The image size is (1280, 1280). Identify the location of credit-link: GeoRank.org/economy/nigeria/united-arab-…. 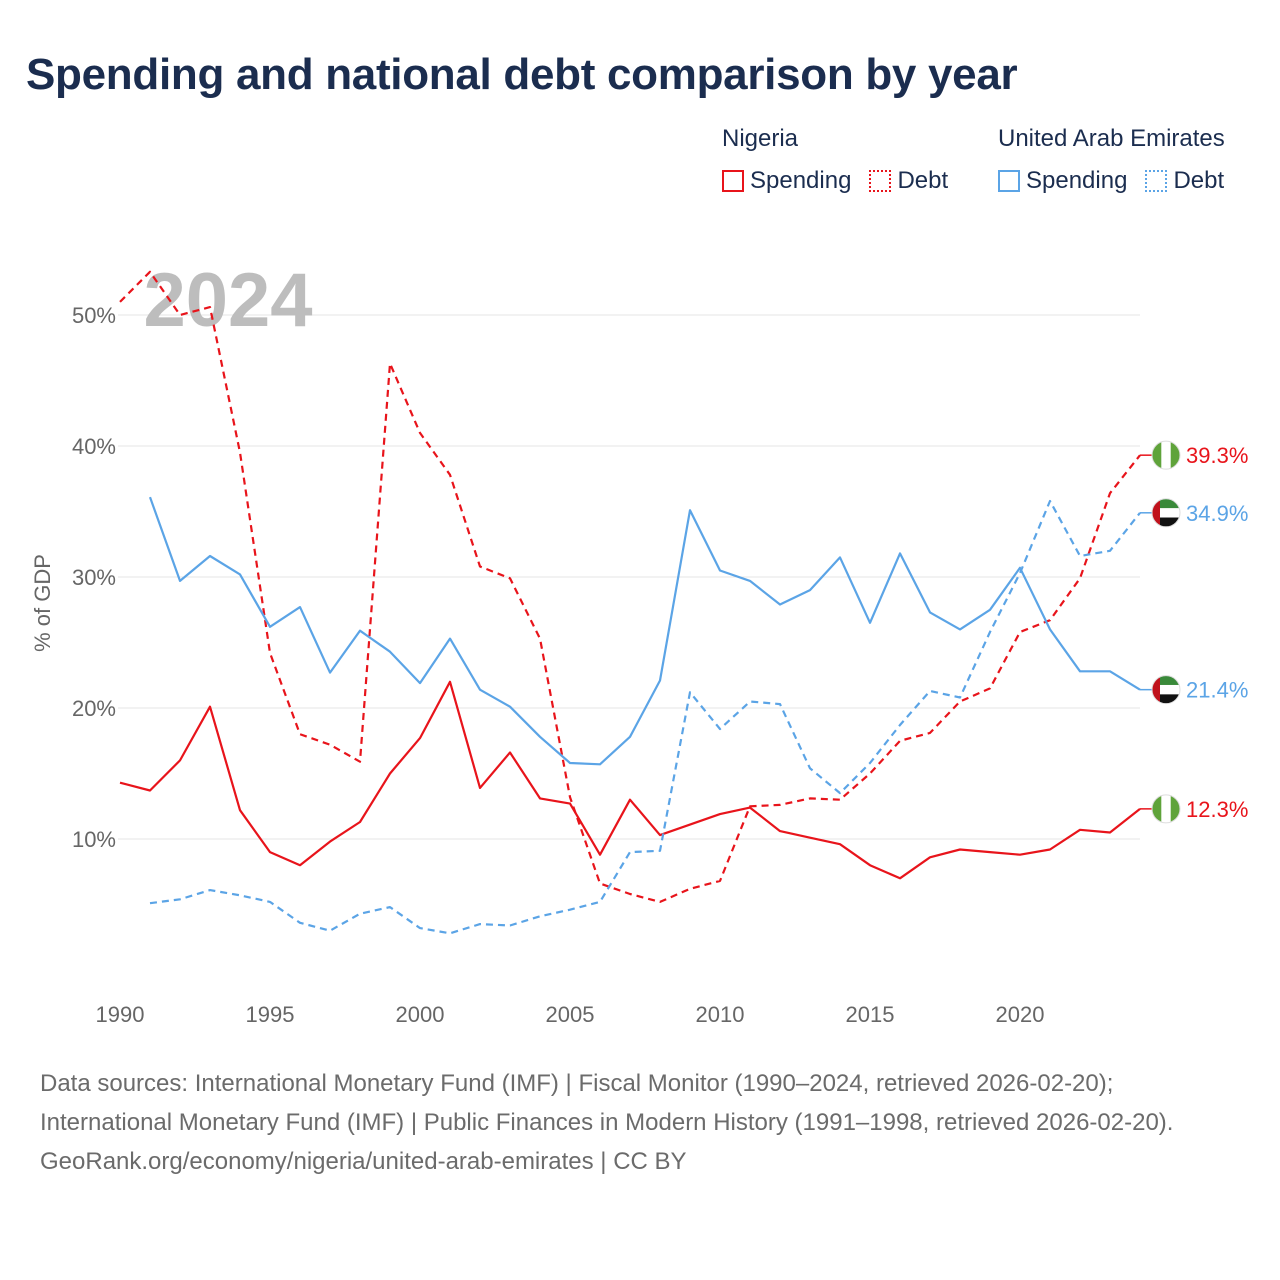
(363, 1161).